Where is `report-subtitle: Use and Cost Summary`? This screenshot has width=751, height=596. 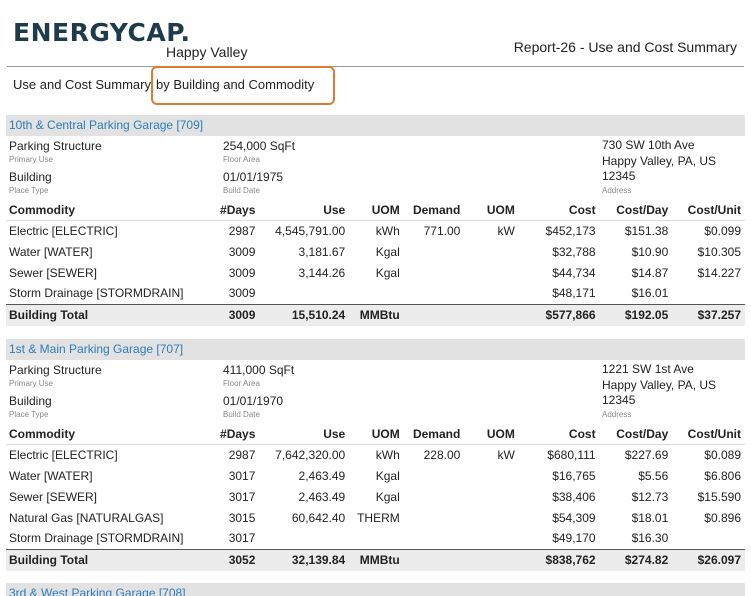
report-subtitle: Use and Cost Summary is located at coordinates (82, 84).